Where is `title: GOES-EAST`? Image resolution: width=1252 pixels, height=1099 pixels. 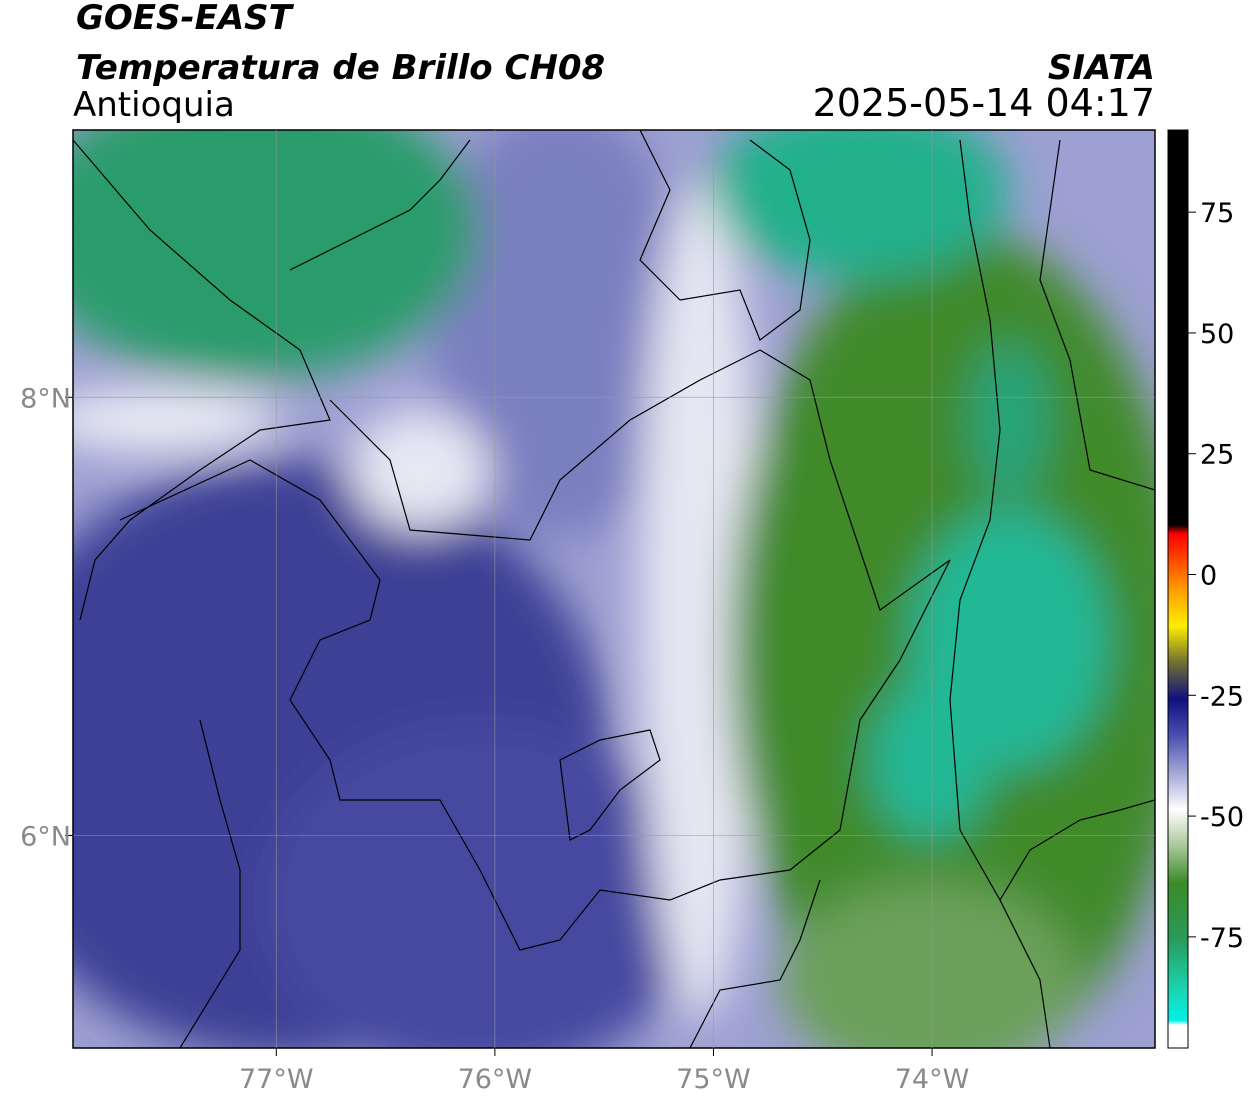
title: GOES-EAST is located at coordinates (185, 19).